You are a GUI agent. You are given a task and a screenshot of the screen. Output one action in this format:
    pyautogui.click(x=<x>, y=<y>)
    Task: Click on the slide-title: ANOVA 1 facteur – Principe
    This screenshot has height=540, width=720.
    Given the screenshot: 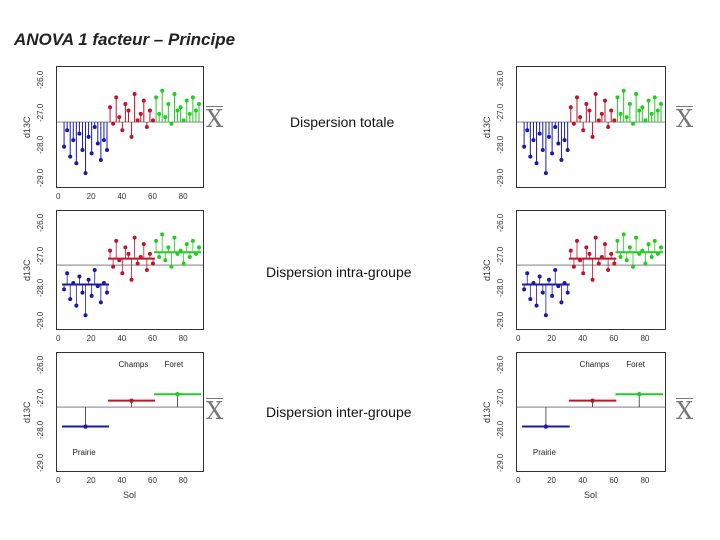 What is the action you would take?
    pyautogui.click(x=125, y=39)
    